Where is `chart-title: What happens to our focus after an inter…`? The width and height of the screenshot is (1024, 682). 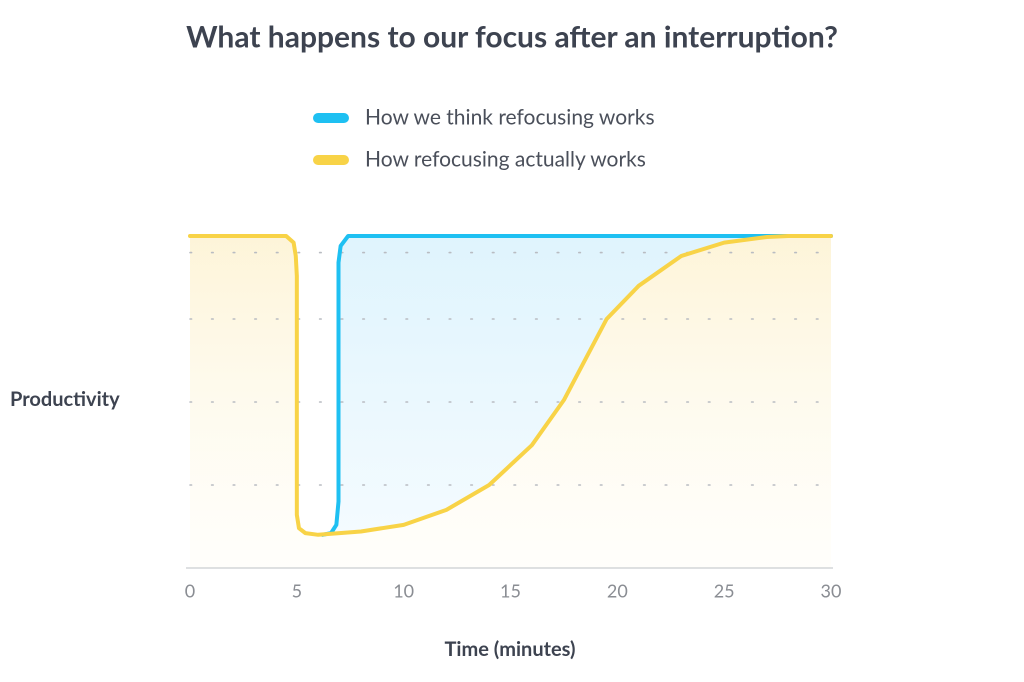 chart-title: What happens to our focus after an inter… is located at coordinates (512, 37).